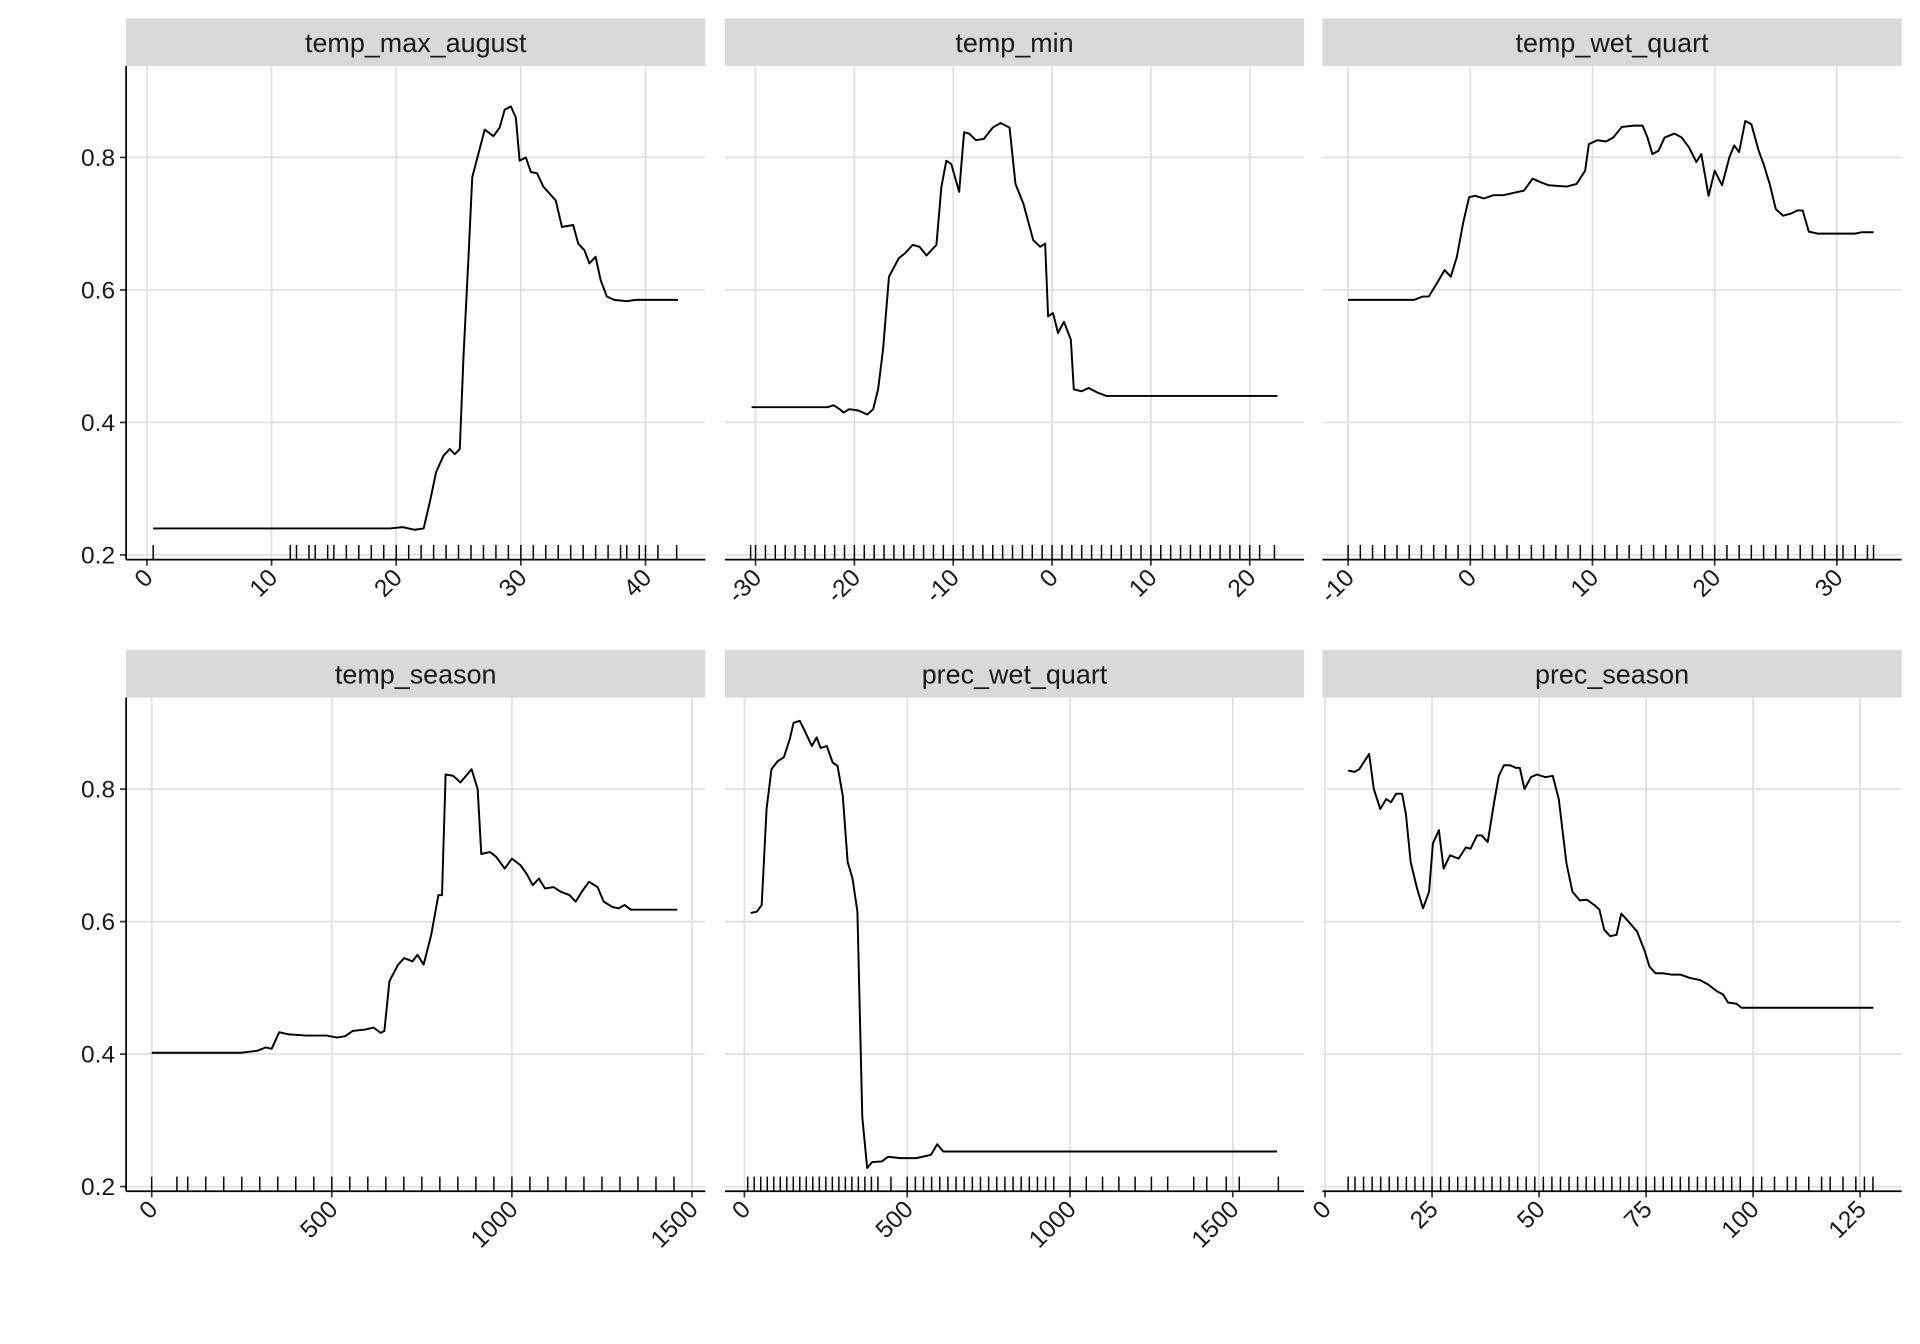 The height and width of the screenshot is (1344, 1920). Describe the element at coordinates (1424, 1215) in the screenshot. I see `x-tick-label: 25` at that location.